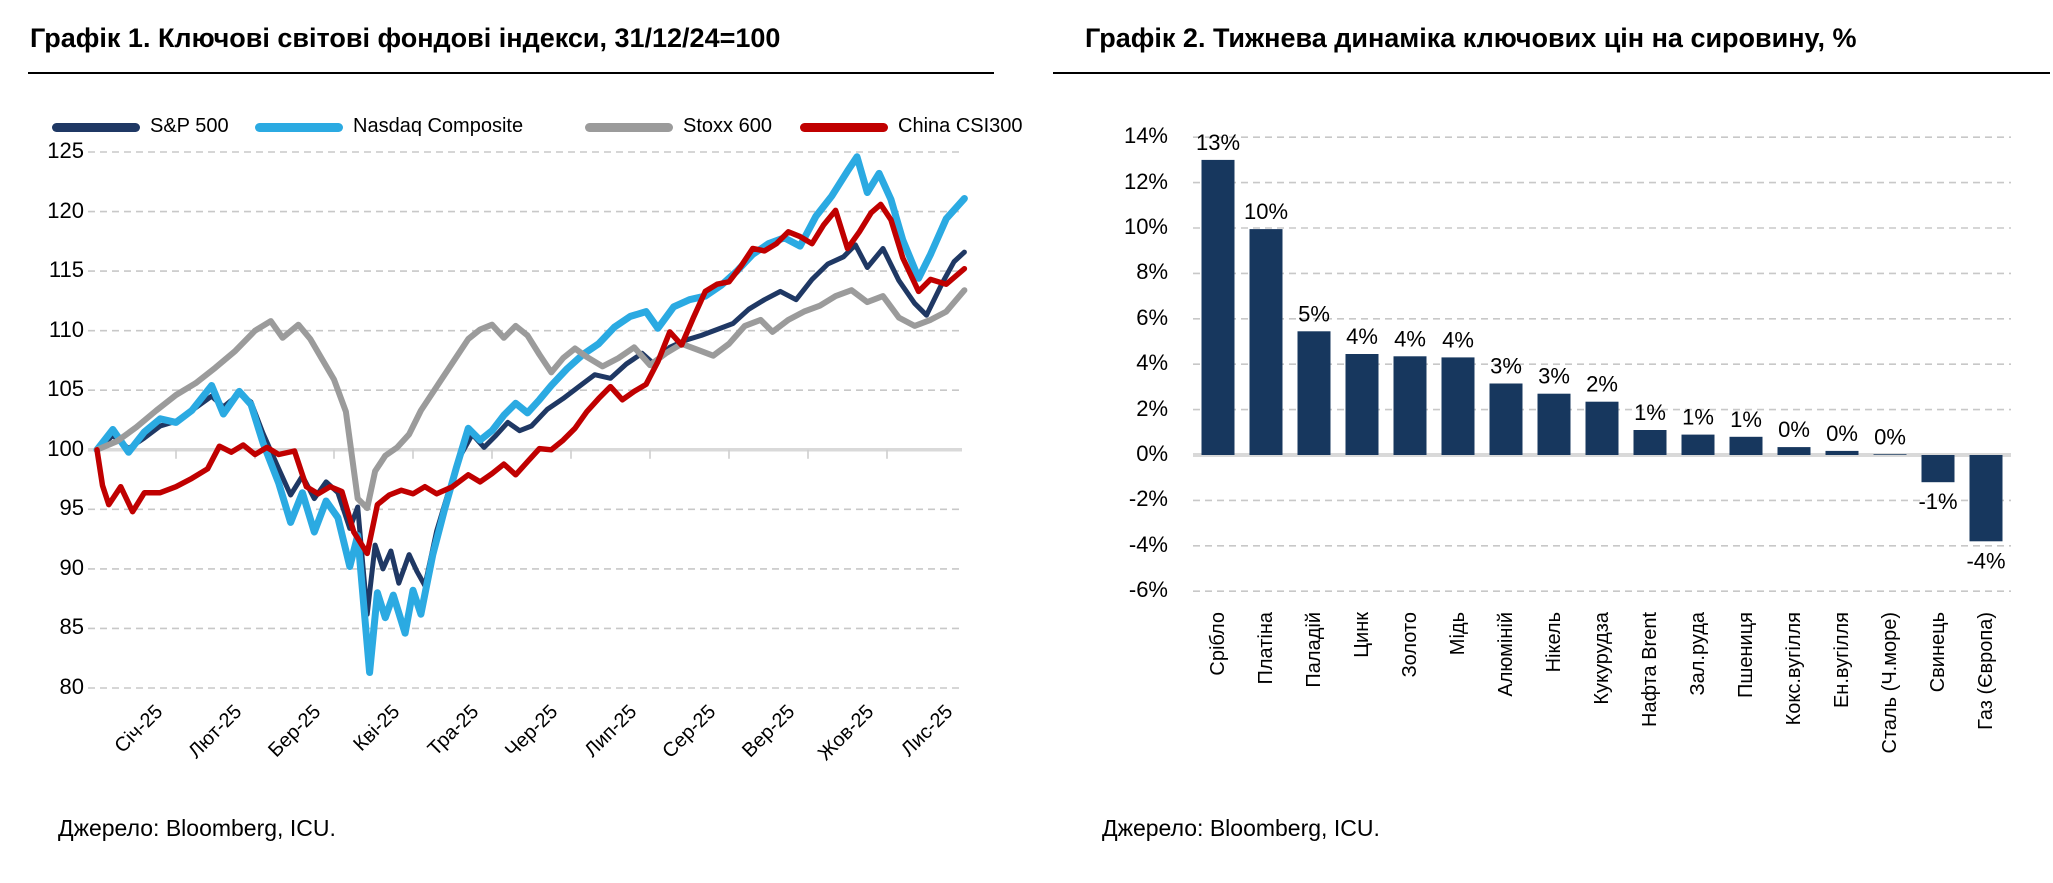  I want to click on category-label: Мідь, so click(1458, 634).